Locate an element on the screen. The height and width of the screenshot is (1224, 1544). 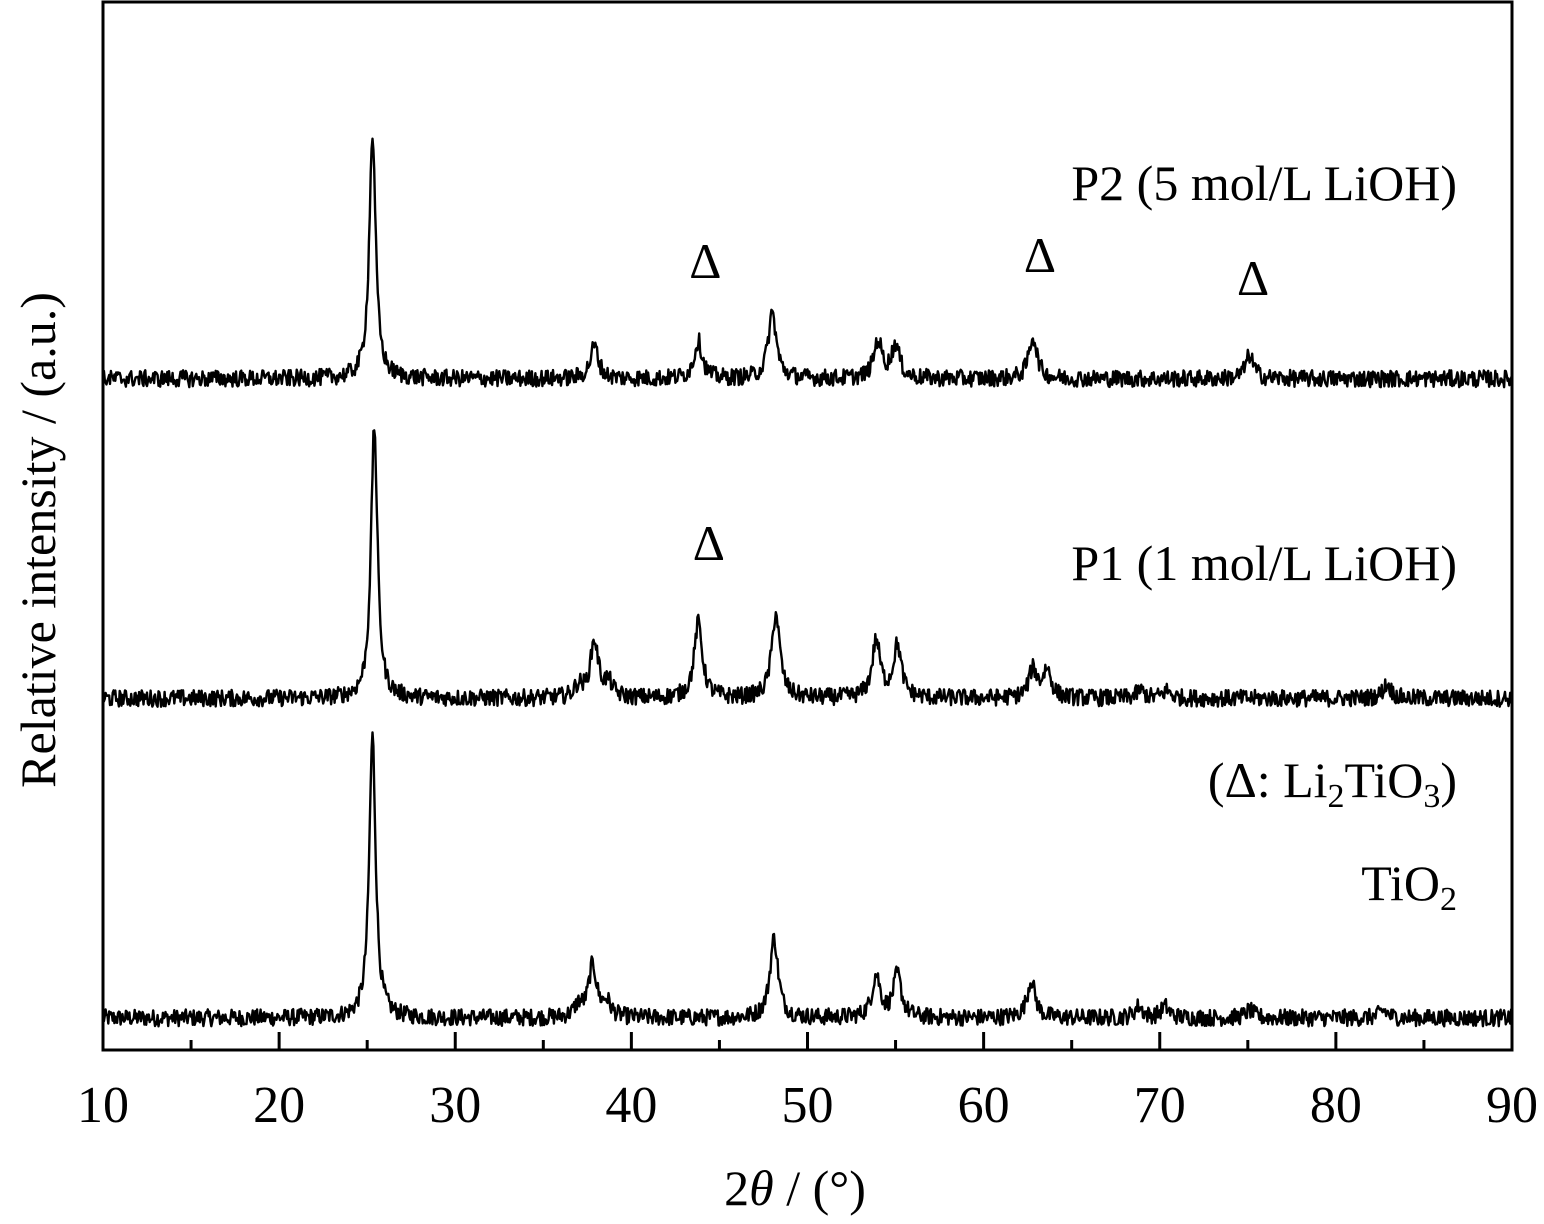
li2tio3-markers: Δ Δ Δ Δ is located at coordinates (979, 399).